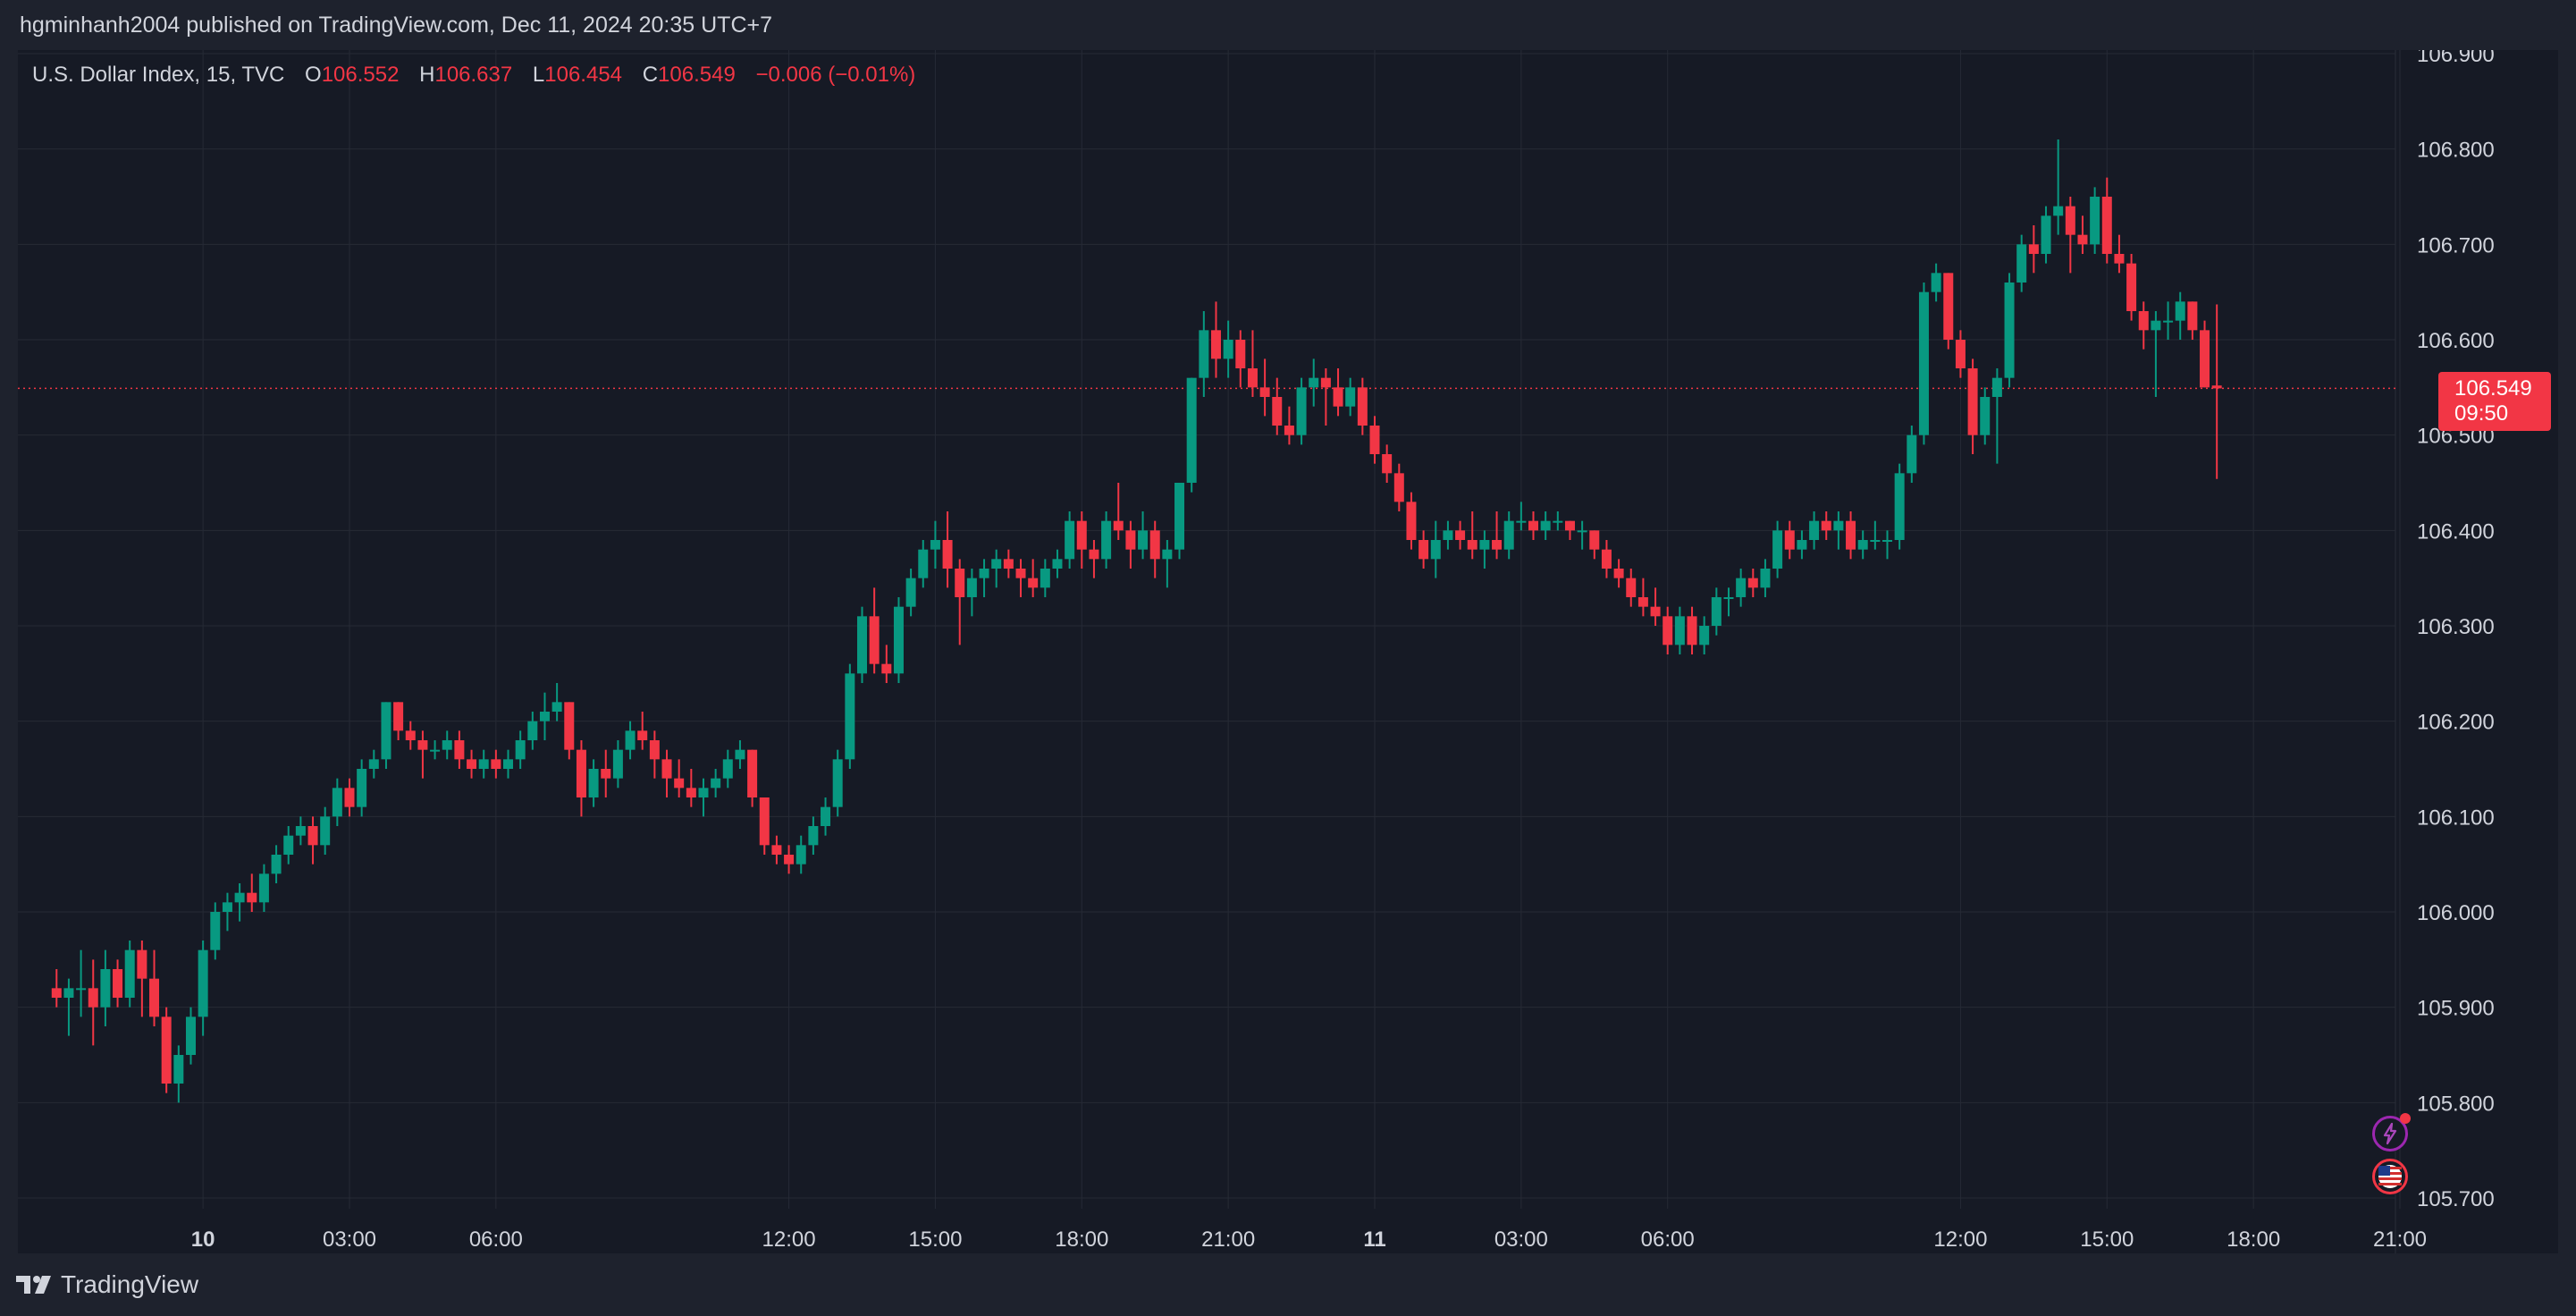  What do you see at coordinates (2406, 1118) in the screenshot?
I see `notification-dot` at bounding box center [2406, 1118].